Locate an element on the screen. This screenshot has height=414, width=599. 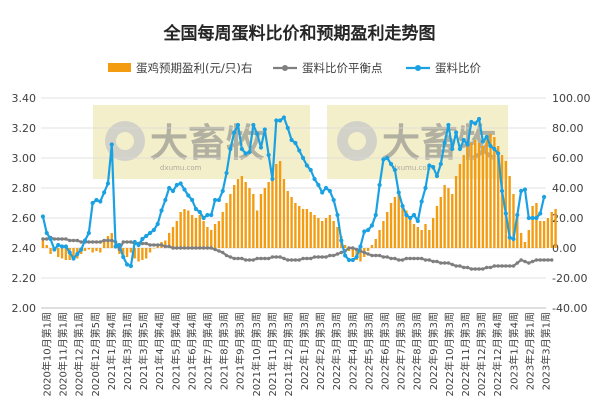
left-tick-label: 3.00 is located at coordinates (24, 158).